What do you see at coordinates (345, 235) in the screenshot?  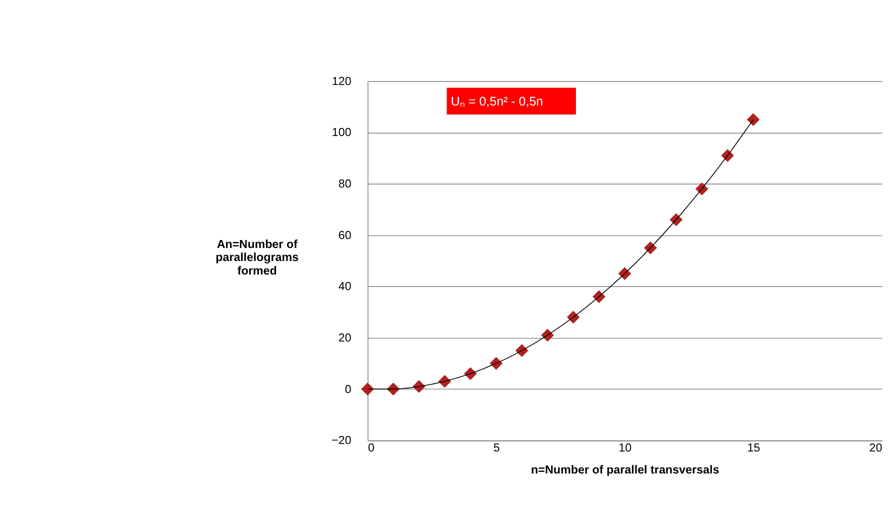 I see `y-tick-label: 60` at bounding box center [345, 235].